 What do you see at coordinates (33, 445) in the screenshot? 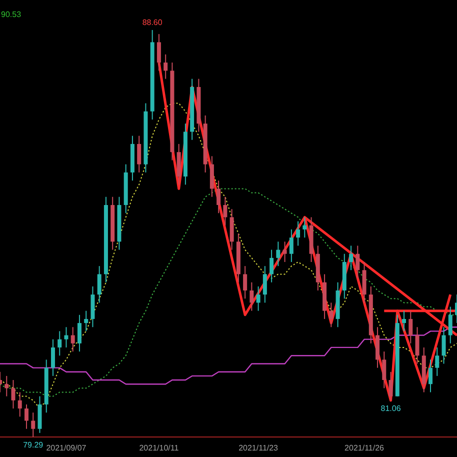
I see `annotation: 79.29` at bounding box center [33, 445].